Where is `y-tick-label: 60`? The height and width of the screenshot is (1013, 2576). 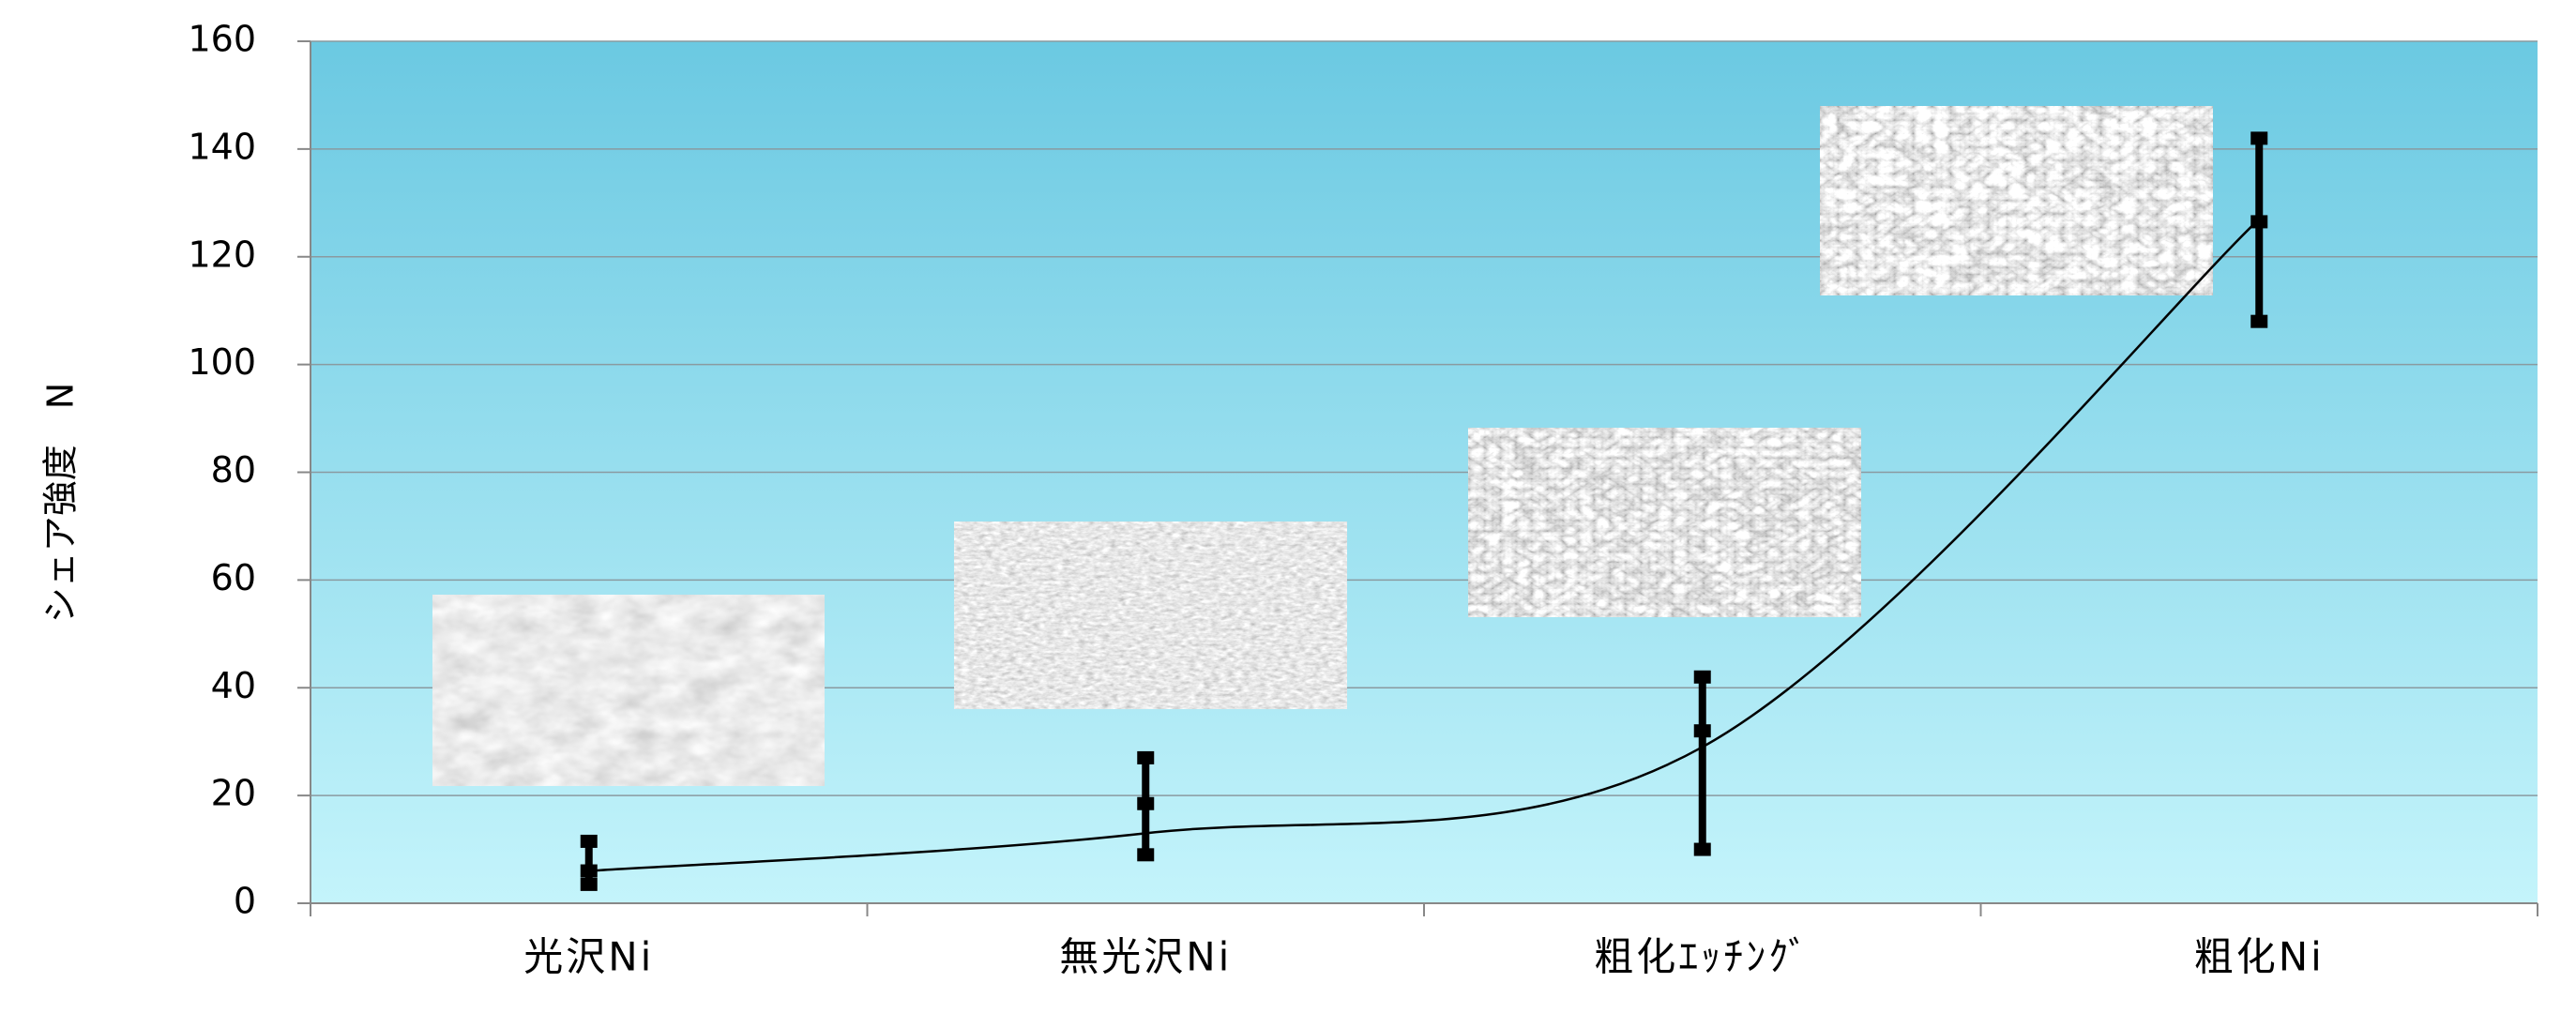 y-tick-label: 60 is located at coordinates (233, 578).